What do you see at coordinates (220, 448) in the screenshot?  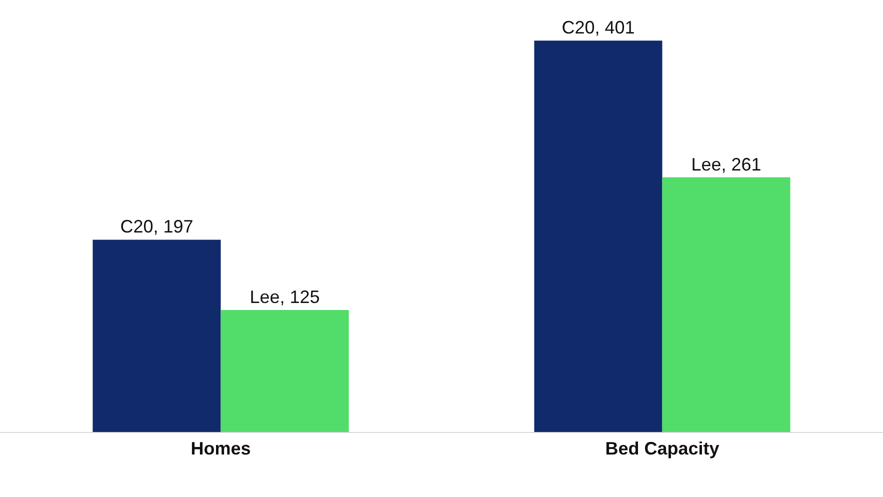 I see `x-tick-label: Homes` at bounding box center [220, 448].